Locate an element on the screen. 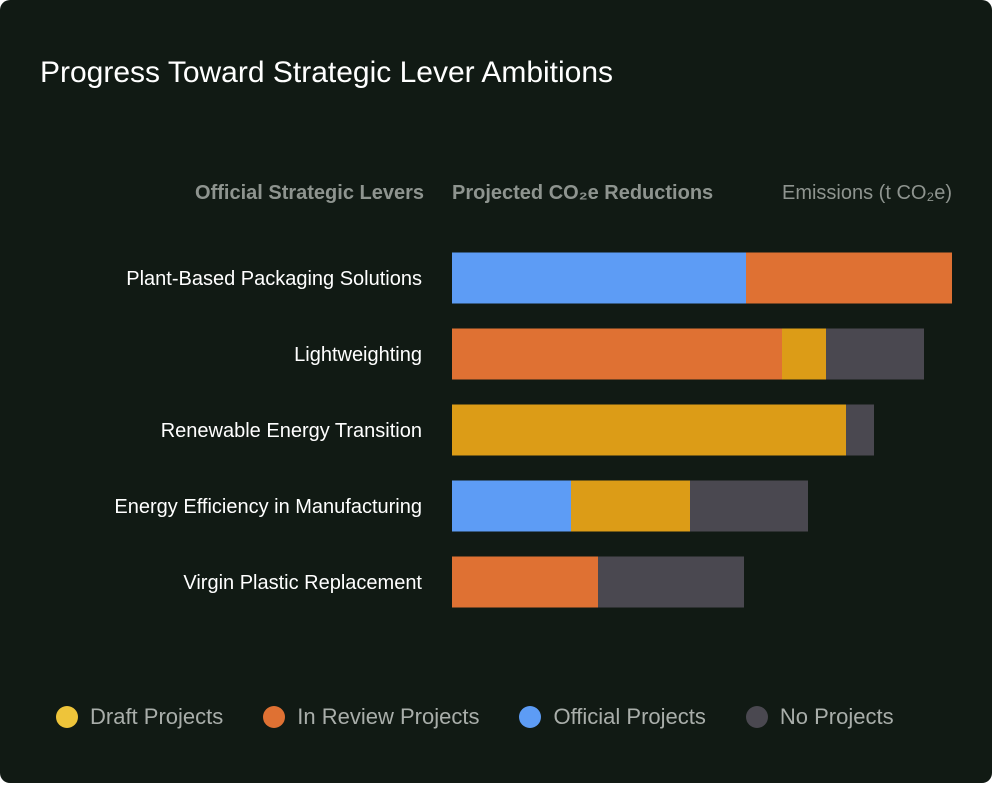 The height and width of the screenshot is (785, 992). legend-item-no-projects: No Projects is located at coordinates (819, 717).